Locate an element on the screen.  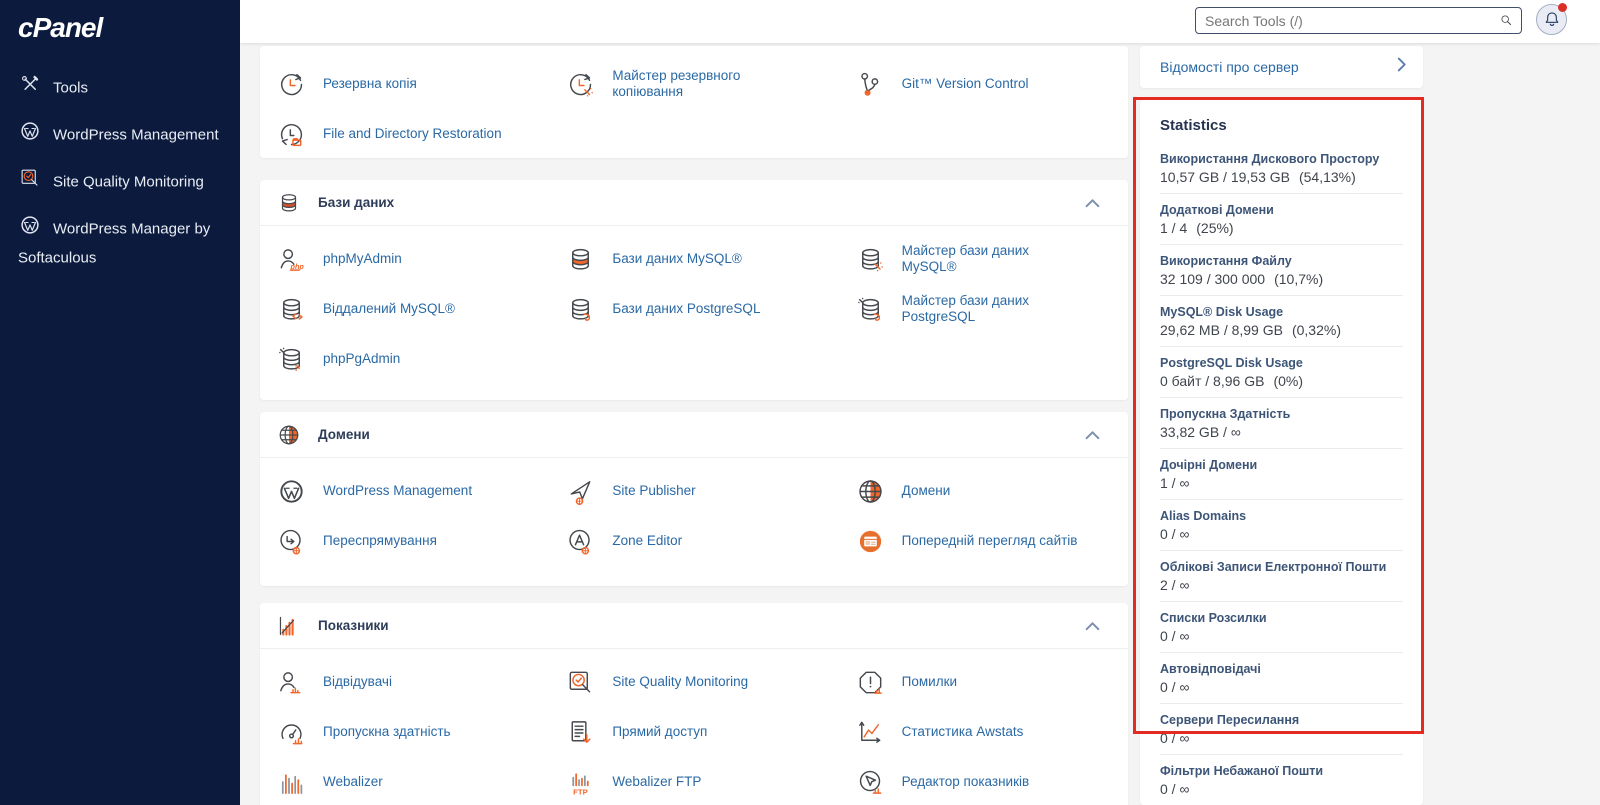
tool-link: Помилки is located at coordinates (983, 682).